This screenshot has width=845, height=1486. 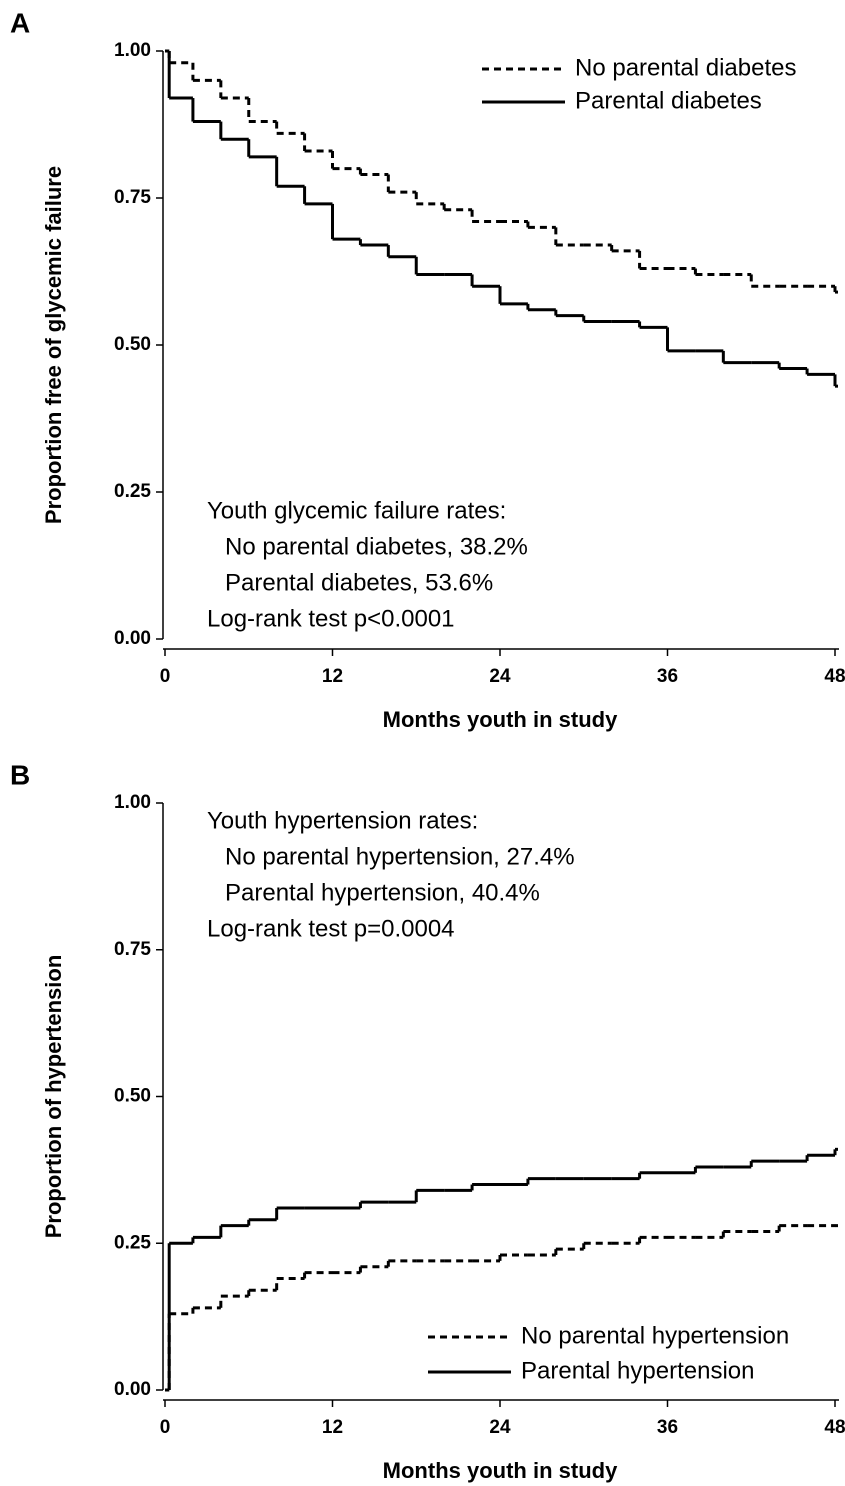 I want to click on legend-label: No parental diabetes, so click(x=685, y=67).